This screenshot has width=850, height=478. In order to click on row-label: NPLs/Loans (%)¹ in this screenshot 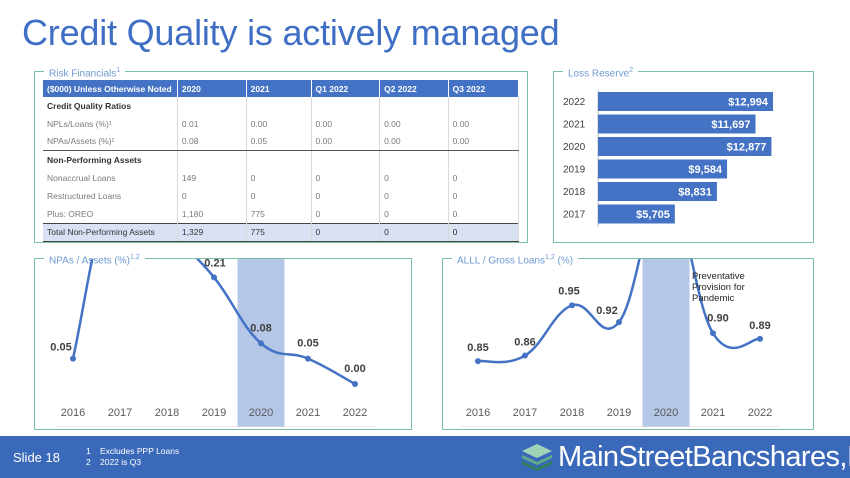, I will do `click(110, 123)`.